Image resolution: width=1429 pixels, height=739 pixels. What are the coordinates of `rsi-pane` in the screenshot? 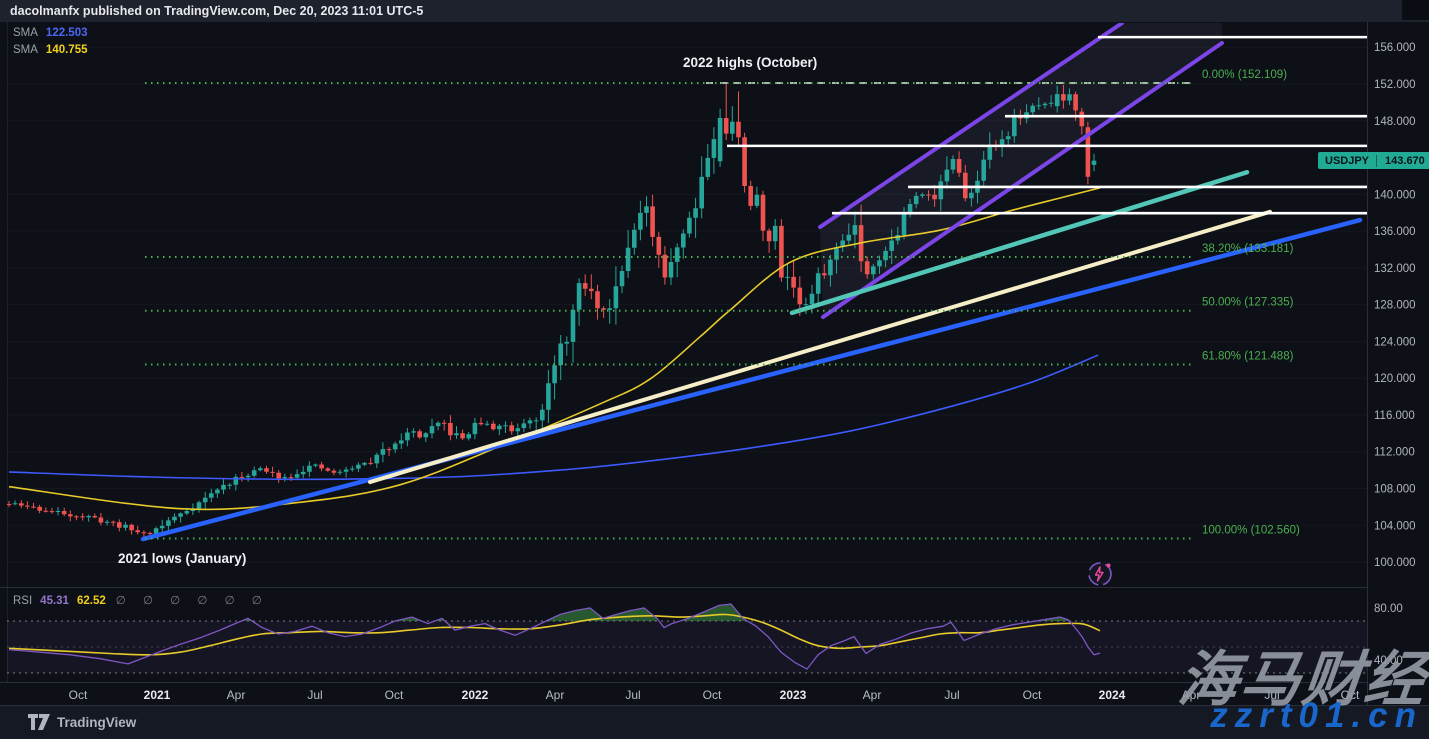 It's located at (687, 638).